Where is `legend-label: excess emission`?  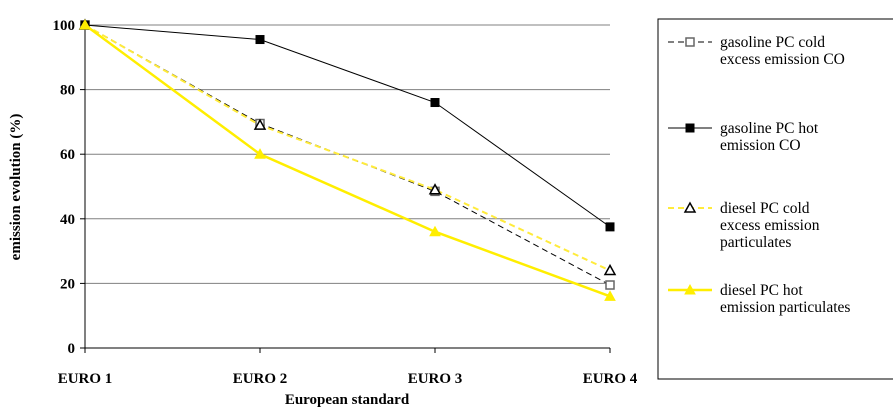
legend-label: excess emission is located at coordinates (770, 225).